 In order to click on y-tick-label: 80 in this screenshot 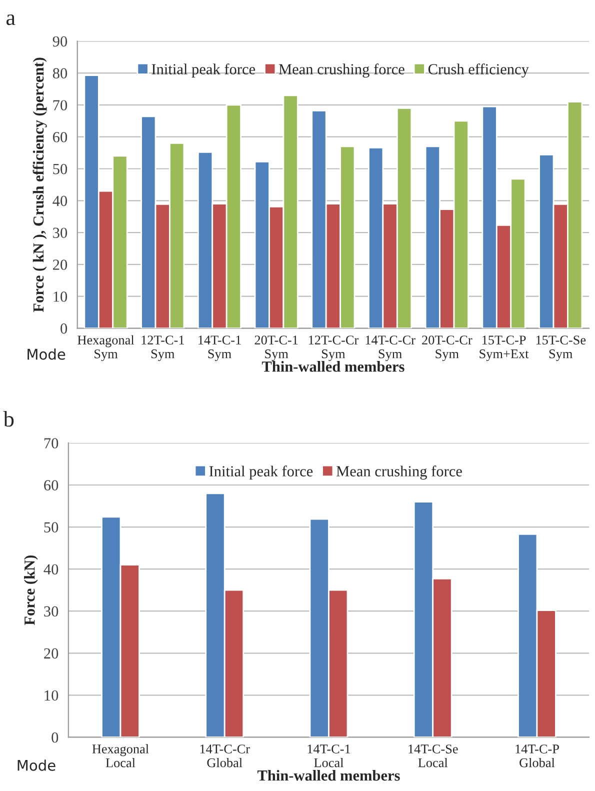, I will do `click(60, 73)`.